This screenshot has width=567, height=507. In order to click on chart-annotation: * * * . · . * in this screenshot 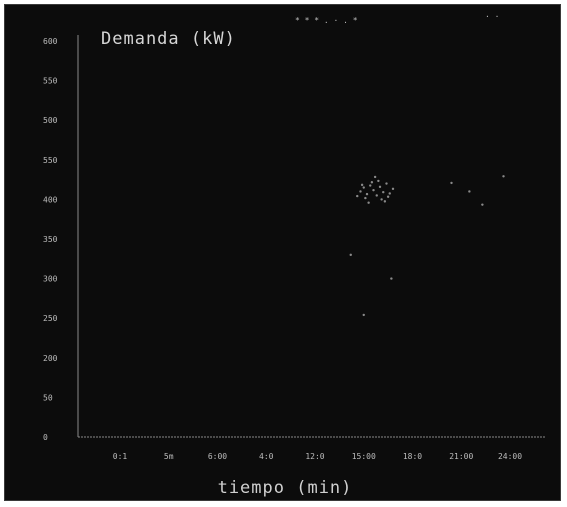, I will do `click(326, 20)`.